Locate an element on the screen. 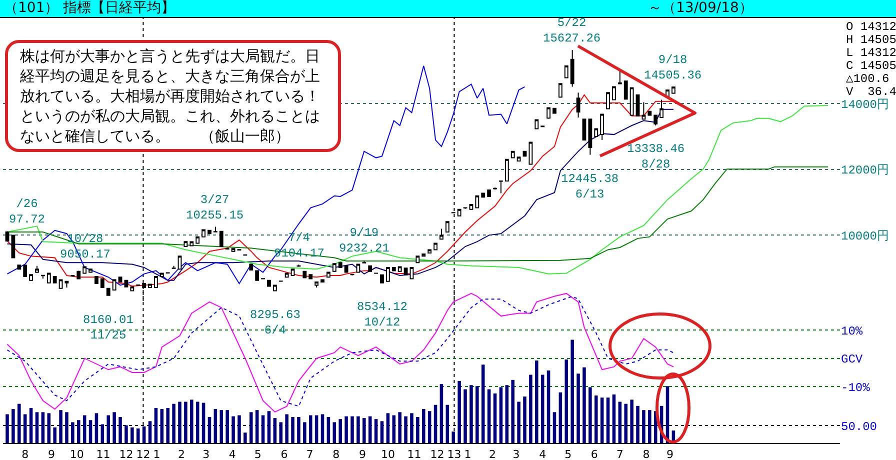 This screenshot has width=896, height=460. x-tick-label: 1 is located at coordinates (156, 454).